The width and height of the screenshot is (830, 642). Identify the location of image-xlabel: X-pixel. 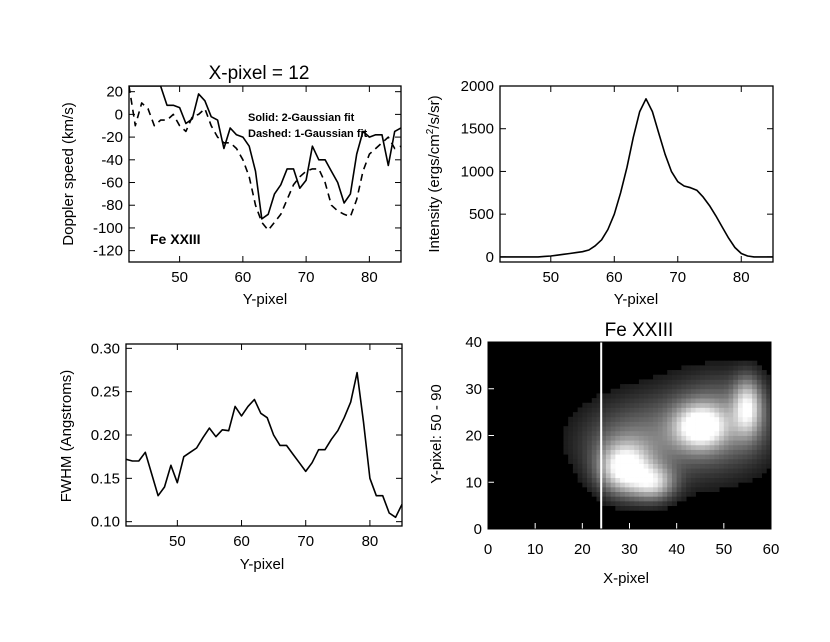
(626, 578).